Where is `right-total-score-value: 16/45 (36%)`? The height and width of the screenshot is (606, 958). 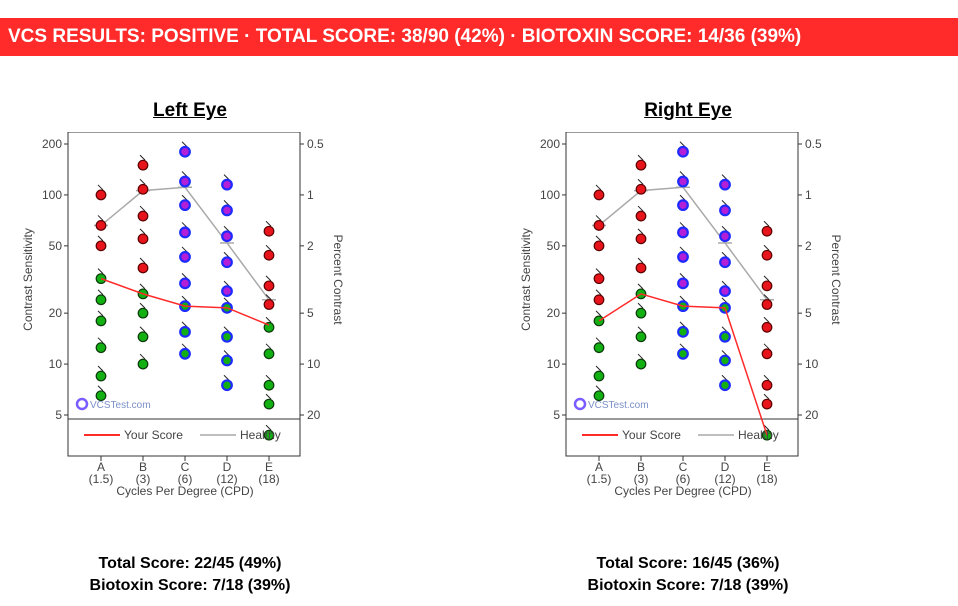 right-total-score-value: 16/45 (36%) is located at coordinates (736, 563).